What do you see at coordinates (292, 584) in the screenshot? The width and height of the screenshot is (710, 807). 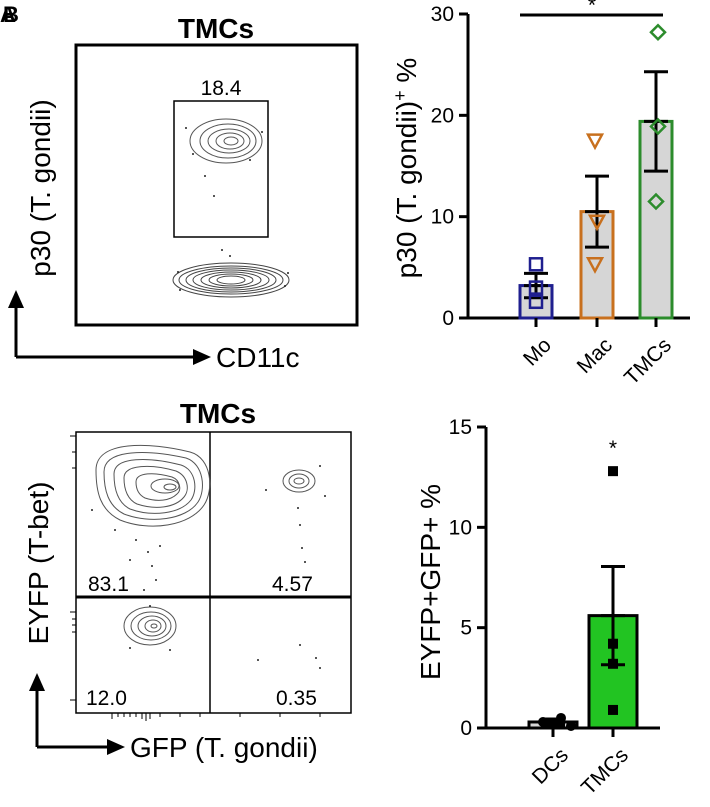 I see `flow-bottom-q-ur: 4.57` at bounding box center [292, 584].